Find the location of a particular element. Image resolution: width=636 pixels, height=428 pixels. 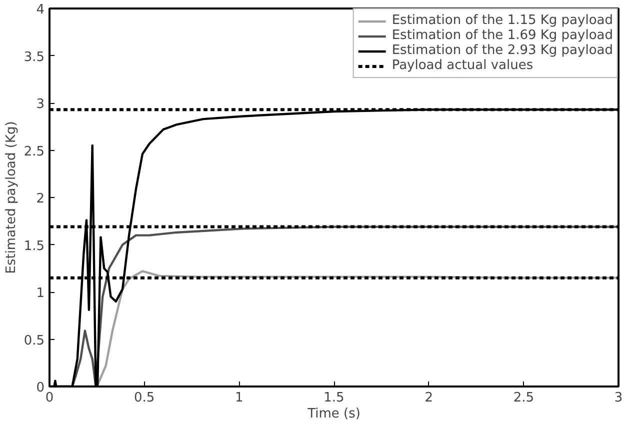

x-tick-label: 1.5 is located at coordinates (334, 398).